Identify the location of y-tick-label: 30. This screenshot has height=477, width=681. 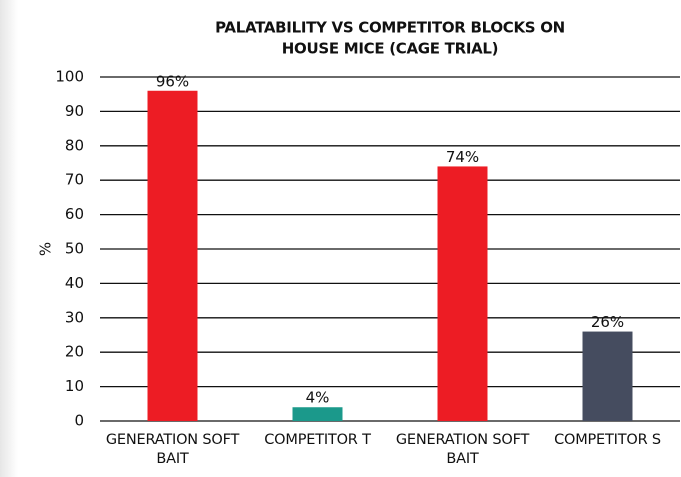
(74, 317).